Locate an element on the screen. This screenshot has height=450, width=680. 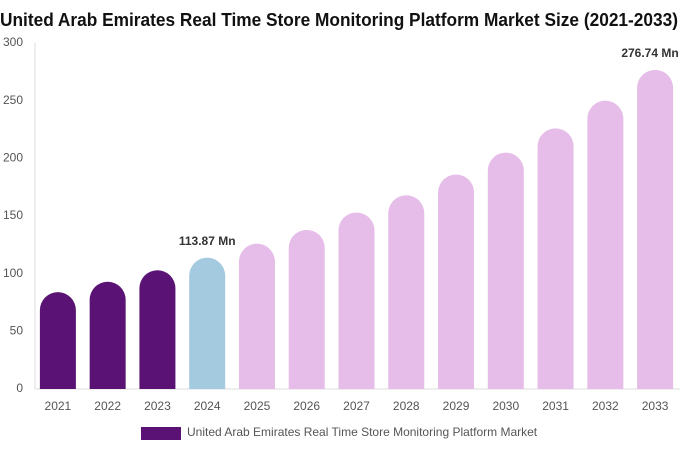
y-tick-label: 50 is located at coordinates (17, 331).